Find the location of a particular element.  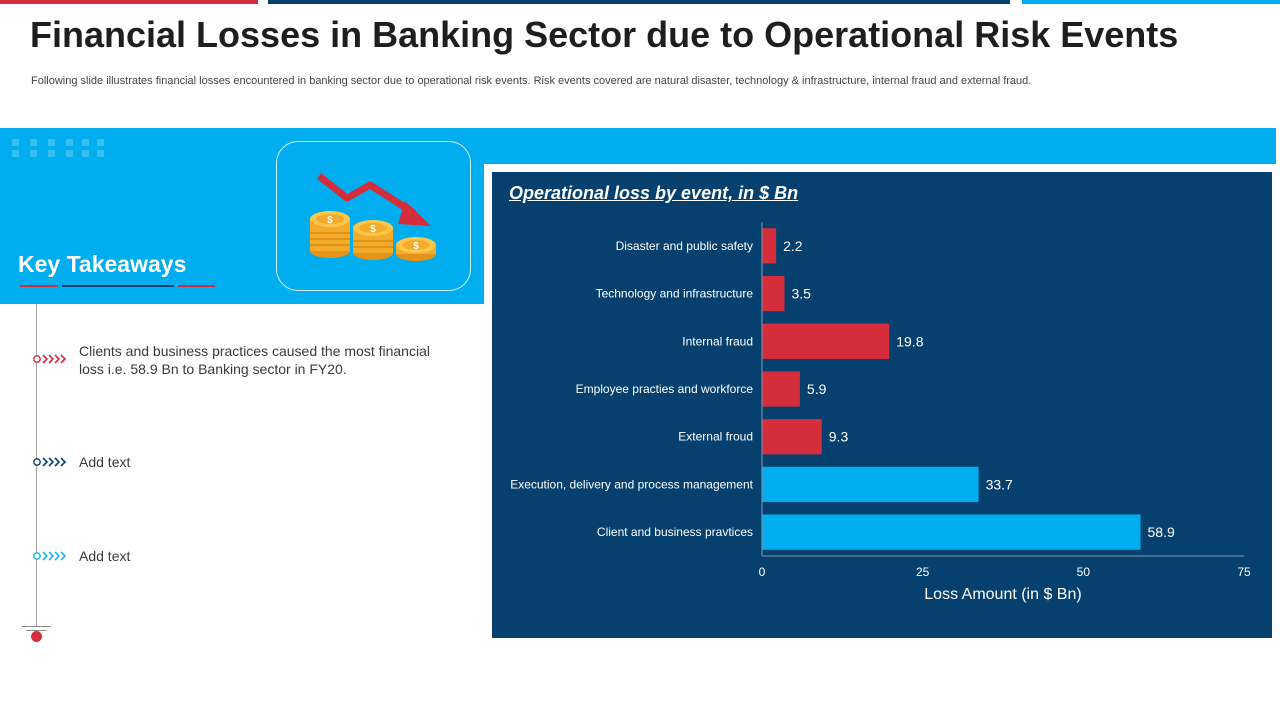

category-label: Disaster and public safety is located at coordinates (684, 246).